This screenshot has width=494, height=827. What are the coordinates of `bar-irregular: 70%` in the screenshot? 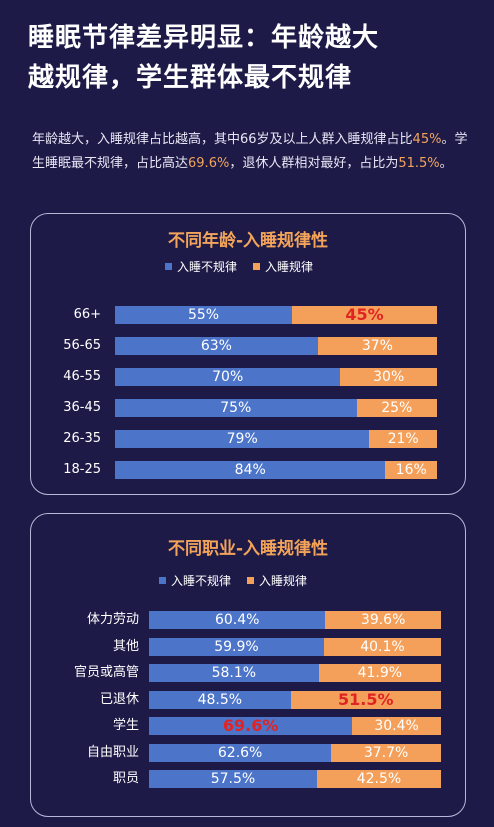 It's located at (228, 377).